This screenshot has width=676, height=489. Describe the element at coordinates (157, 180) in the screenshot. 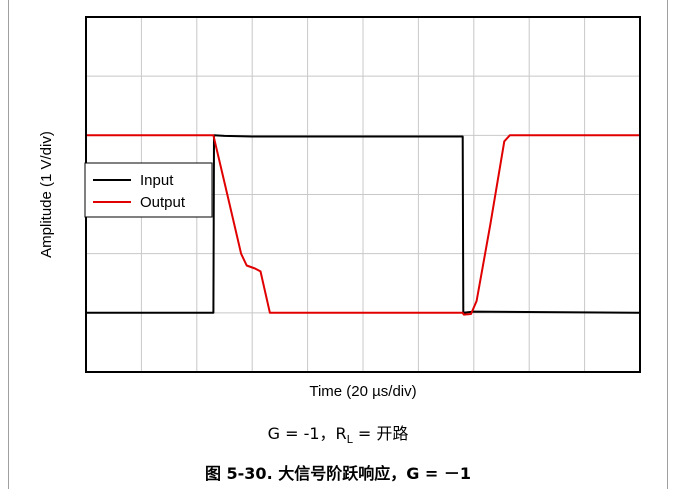

I see `legend-label-input: Input` at that location.